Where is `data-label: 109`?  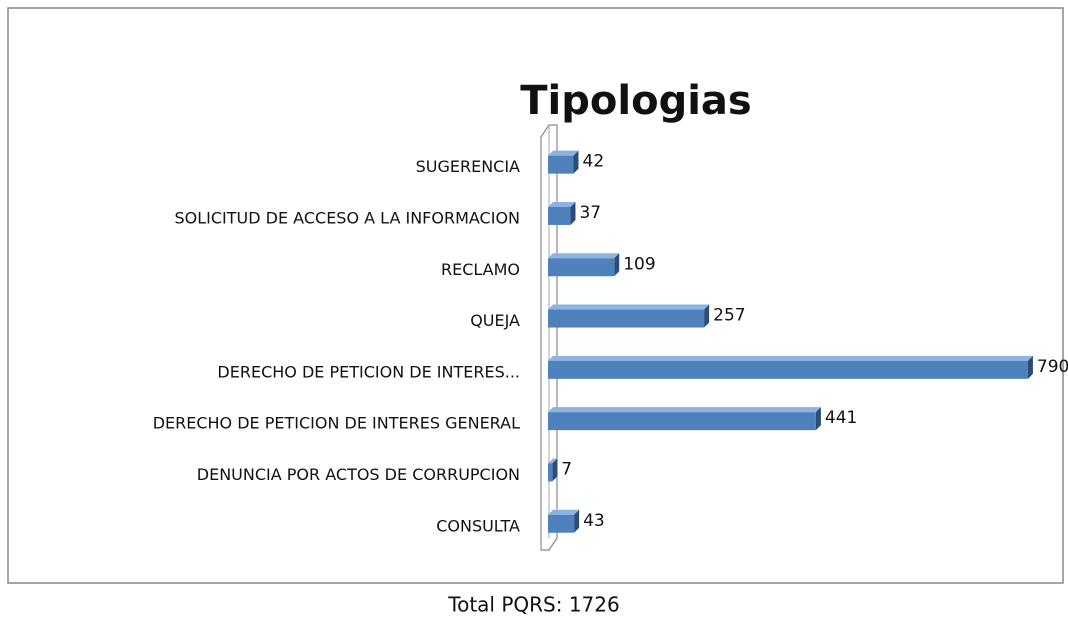 data-label: 109 is located at coordinates (639, 264).